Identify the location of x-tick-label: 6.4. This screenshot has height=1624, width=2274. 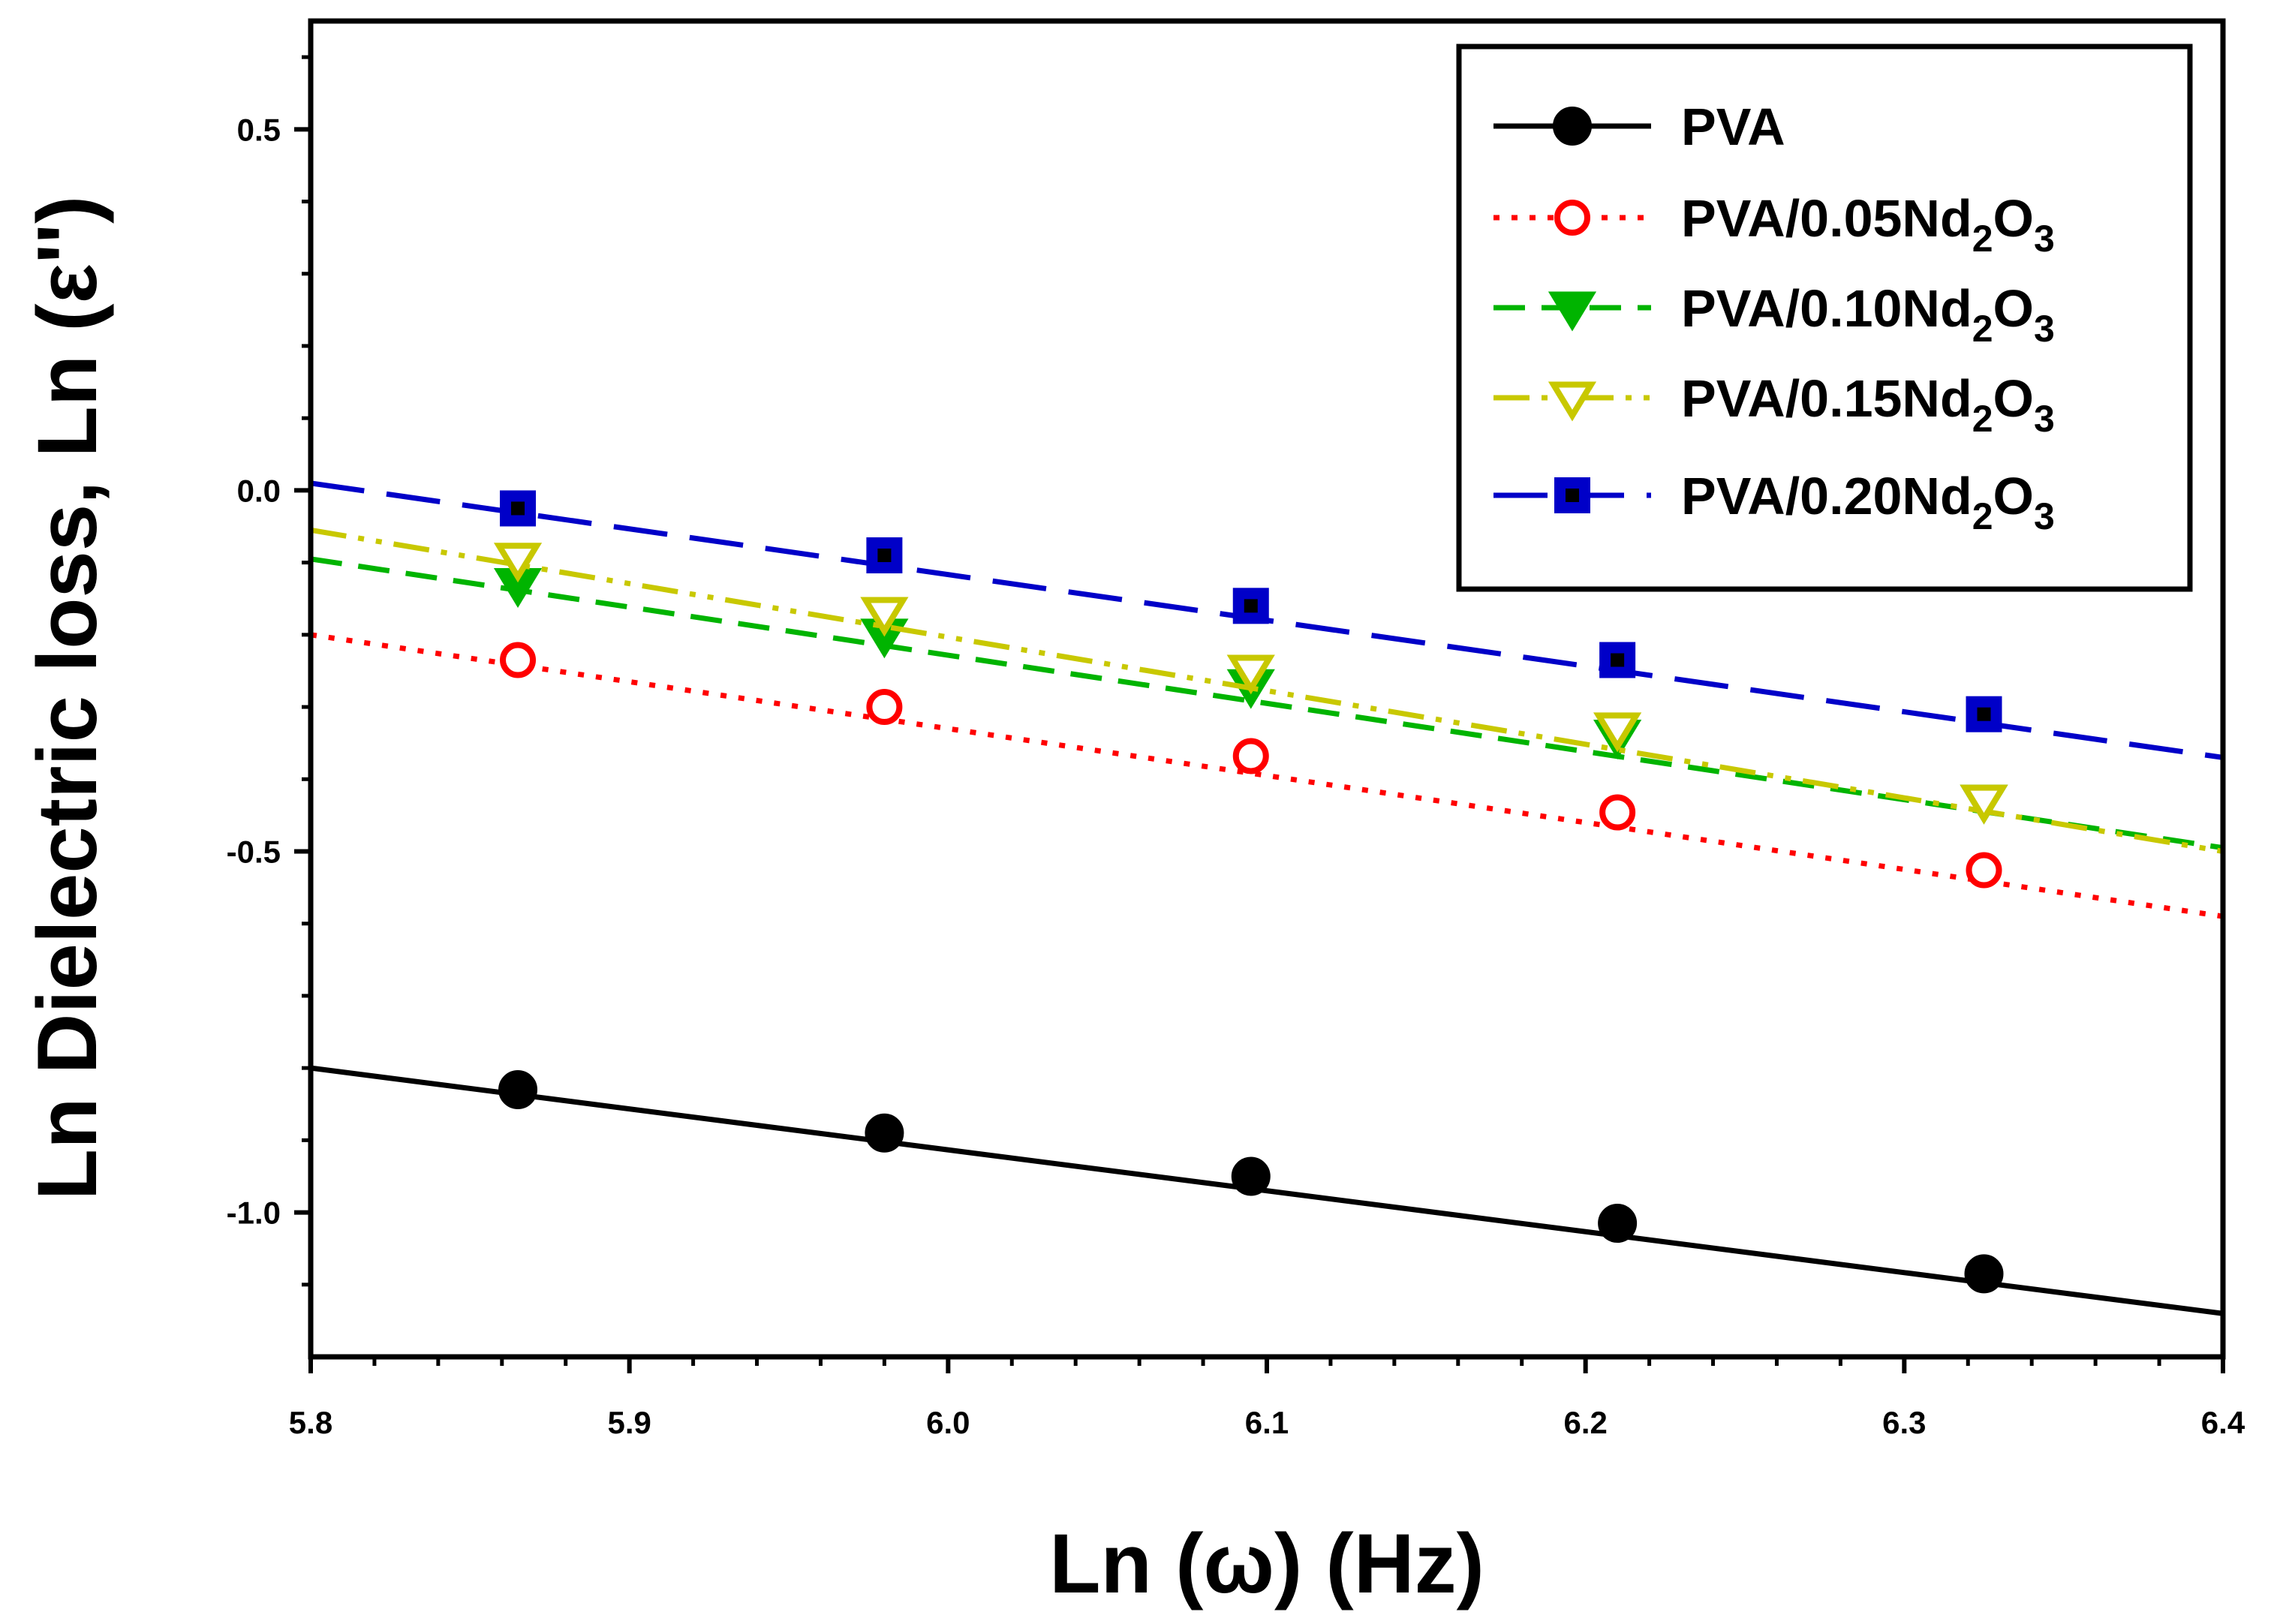
(2223, 1422).